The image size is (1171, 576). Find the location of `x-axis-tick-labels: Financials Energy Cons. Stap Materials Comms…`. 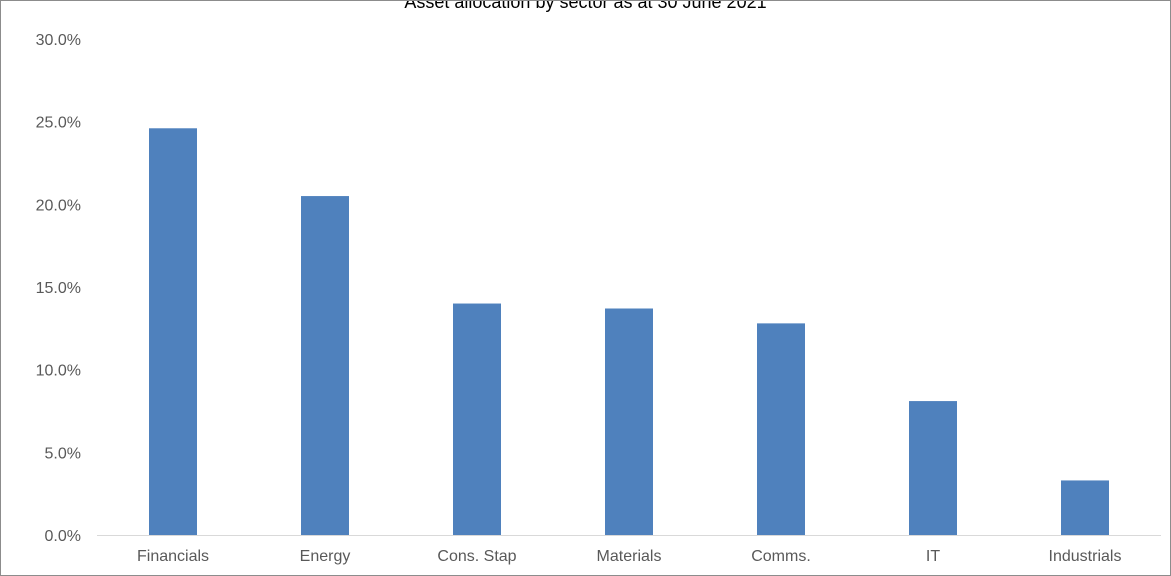

x-axis-tick-labels: Financials Energy Cons. Stap Materials Comms… is located at coordinates (629, 556).